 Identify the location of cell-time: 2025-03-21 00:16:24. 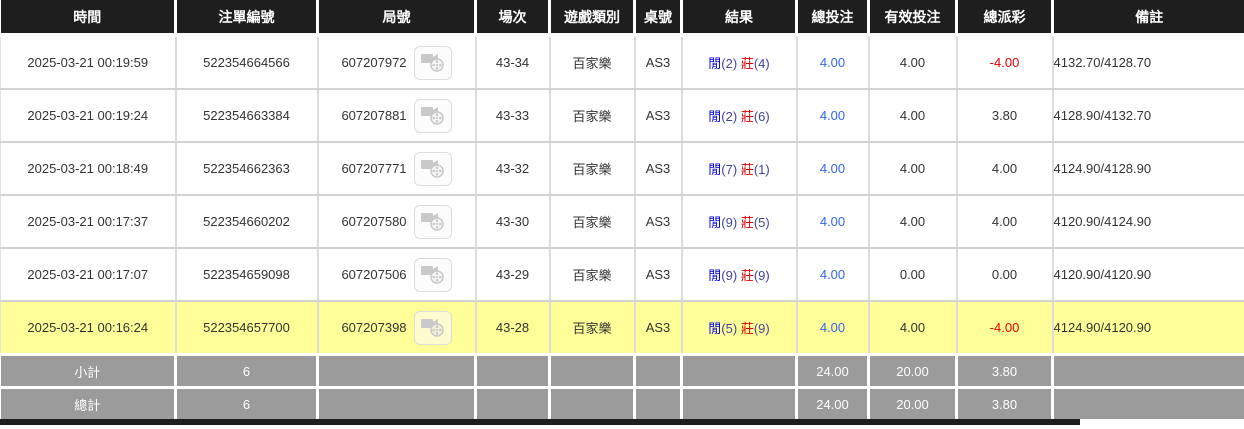
(88, 328).